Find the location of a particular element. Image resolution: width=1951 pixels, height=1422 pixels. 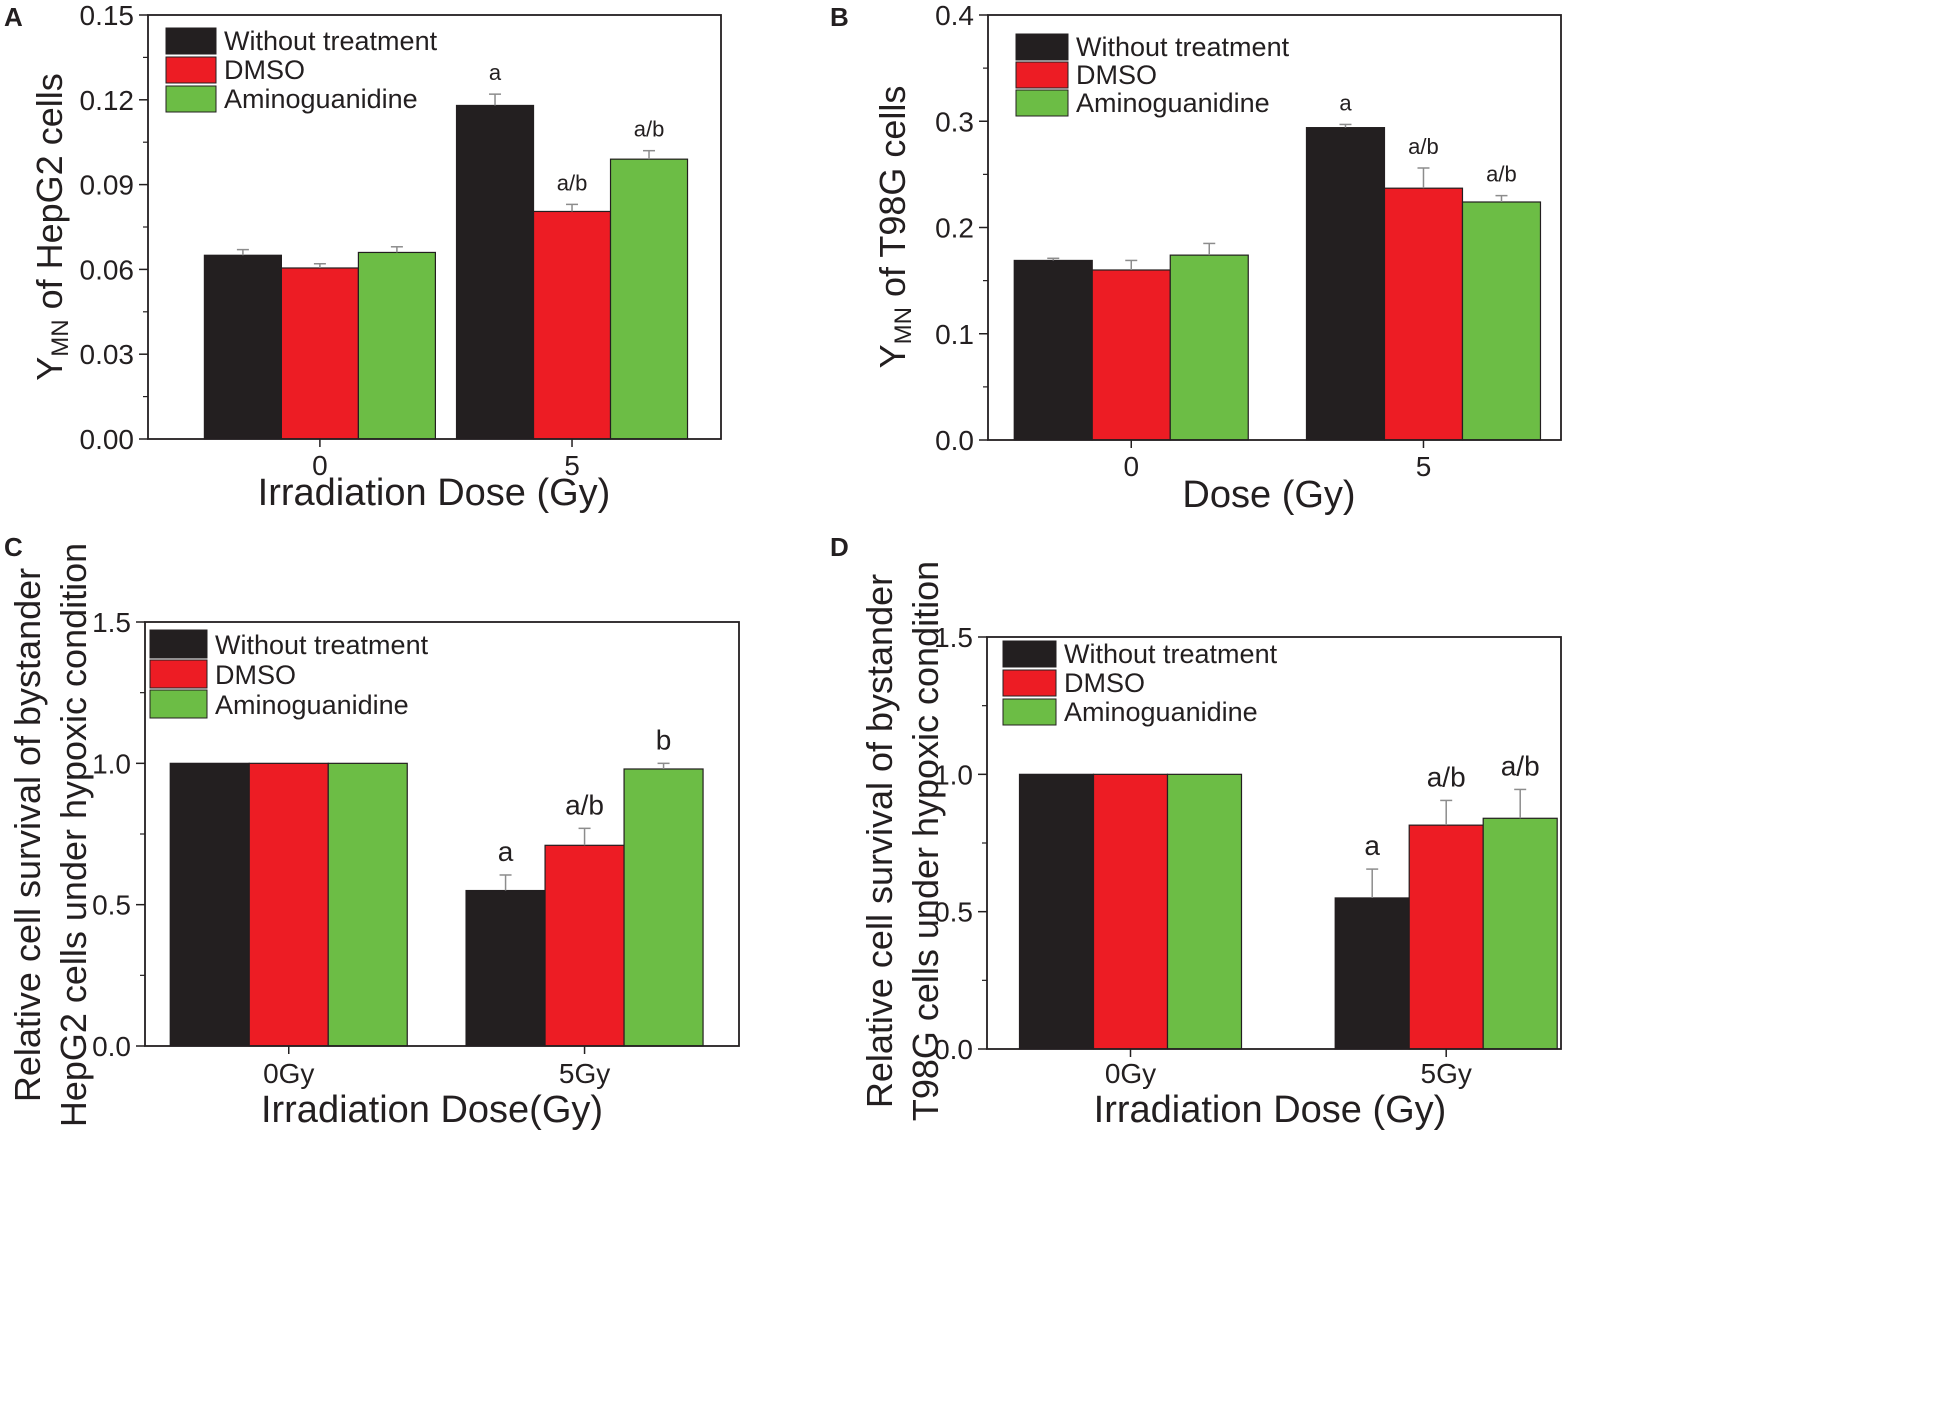

y-tick-label: 0.03 is located at coordinates (107, 354).